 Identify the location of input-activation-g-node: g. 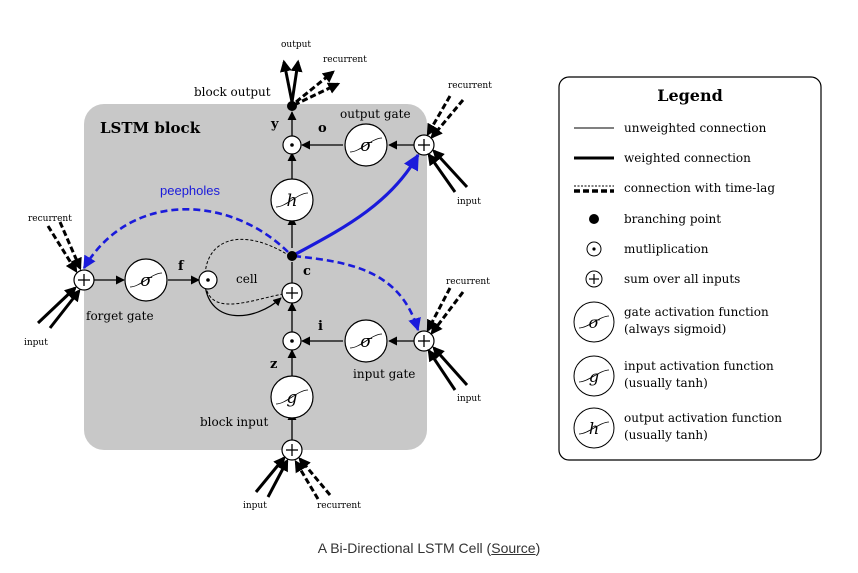
(292, 397).